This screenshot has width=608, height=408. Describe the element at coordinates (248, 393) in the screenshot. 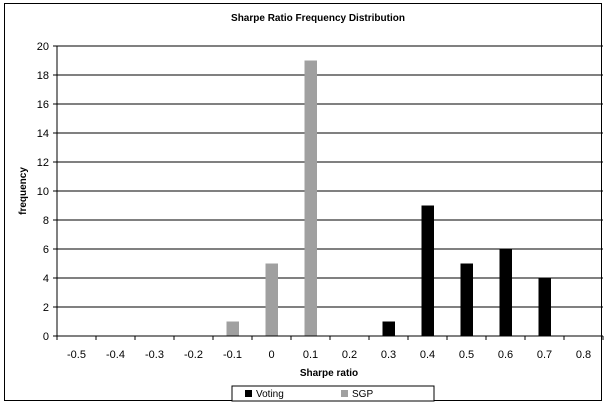

I see `legend-swatch-voting` at that location.